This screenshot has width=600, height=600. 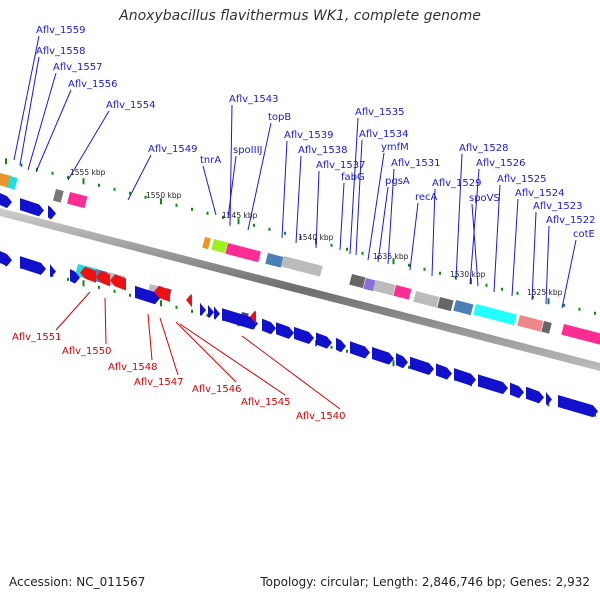 I want to click on forward-gene-label: Aflv_1557, so click(x=78, y=67).